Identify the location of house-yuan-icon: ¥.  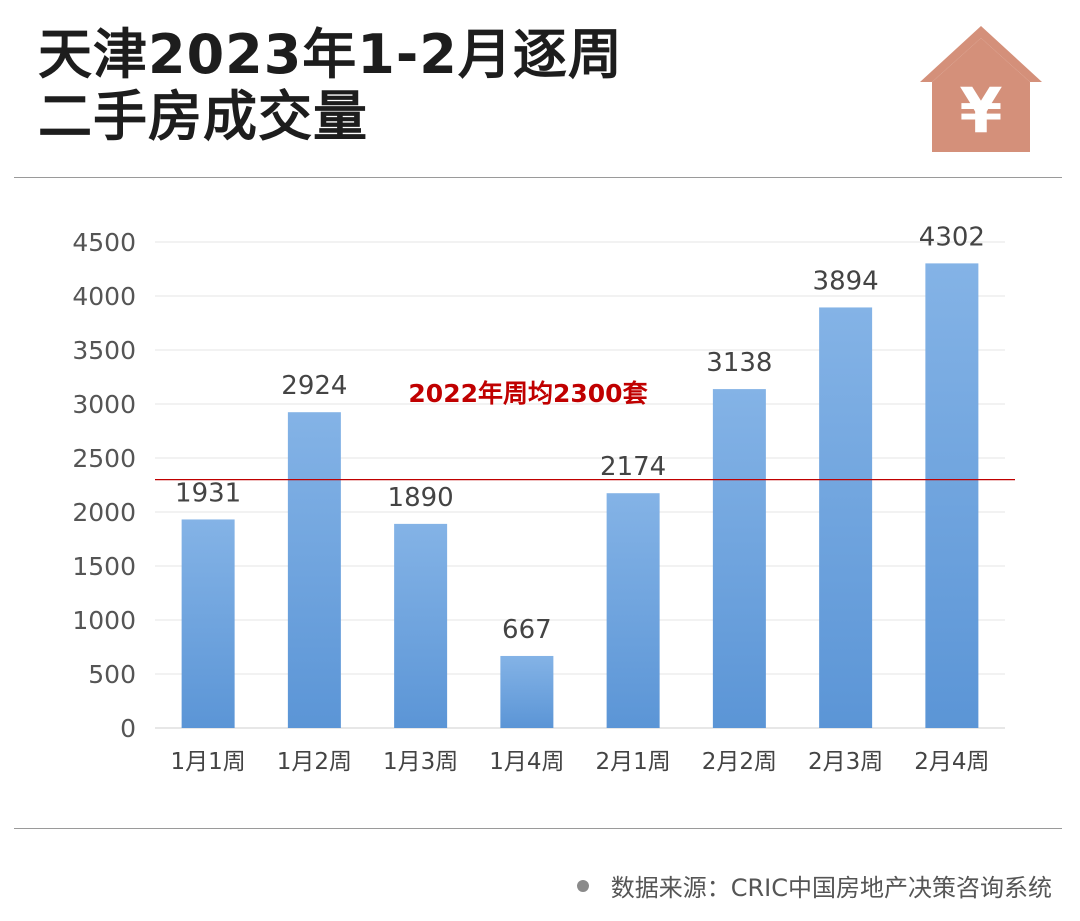
(981, 89).